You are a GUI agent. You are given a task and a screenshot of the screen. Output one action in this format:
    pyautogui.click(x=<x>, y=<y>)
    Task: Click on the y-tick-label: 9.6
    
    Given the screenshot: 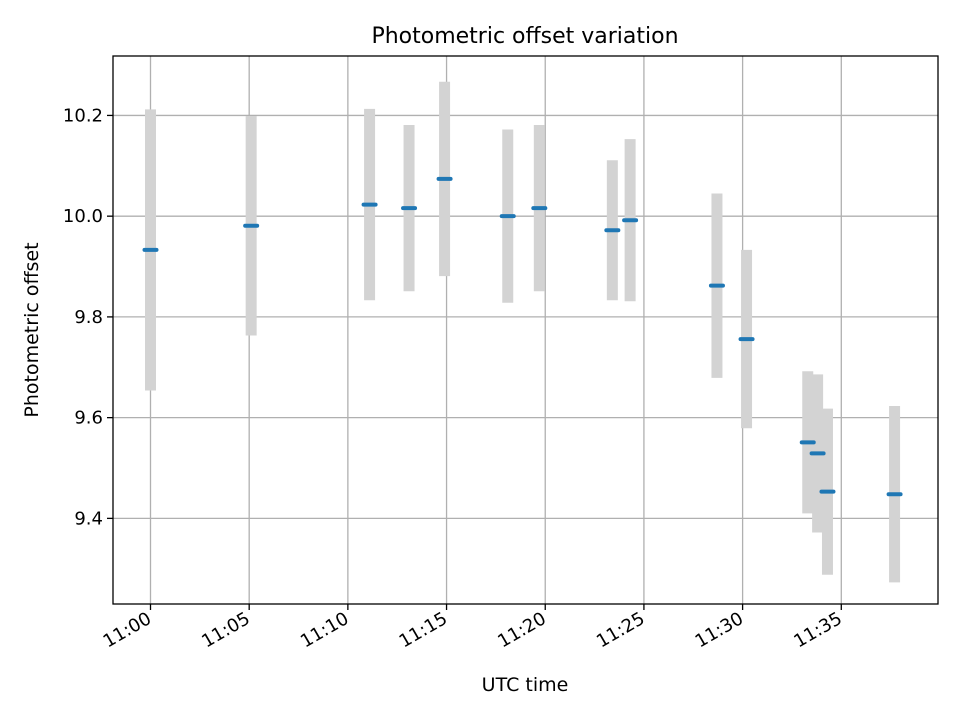 What is the action you would take?
    pyautogui.click(x=88, y=418)
    